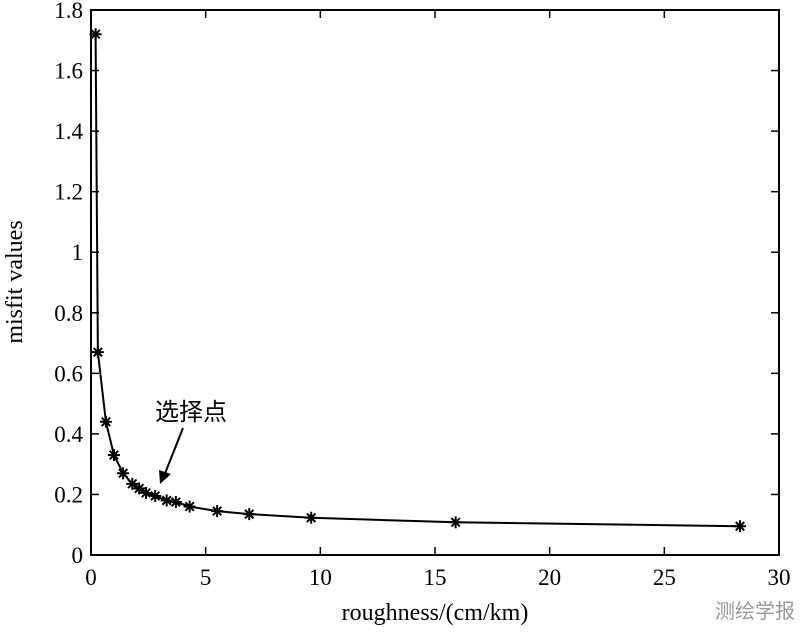 Image resolution: width=800 pixels, height=635 pixels. What do you see at coordinates (549, 577) in the screenshot?
I see `x-tick-label: 20` at bounding box center [549, 577].